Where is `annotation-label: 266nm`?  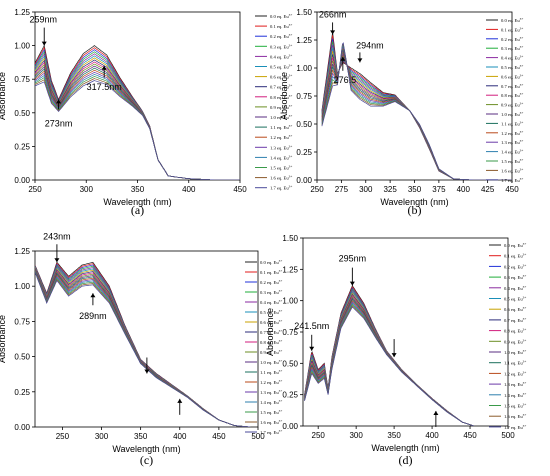 annotation-label: 266nm is located at coordinates (333, 14).